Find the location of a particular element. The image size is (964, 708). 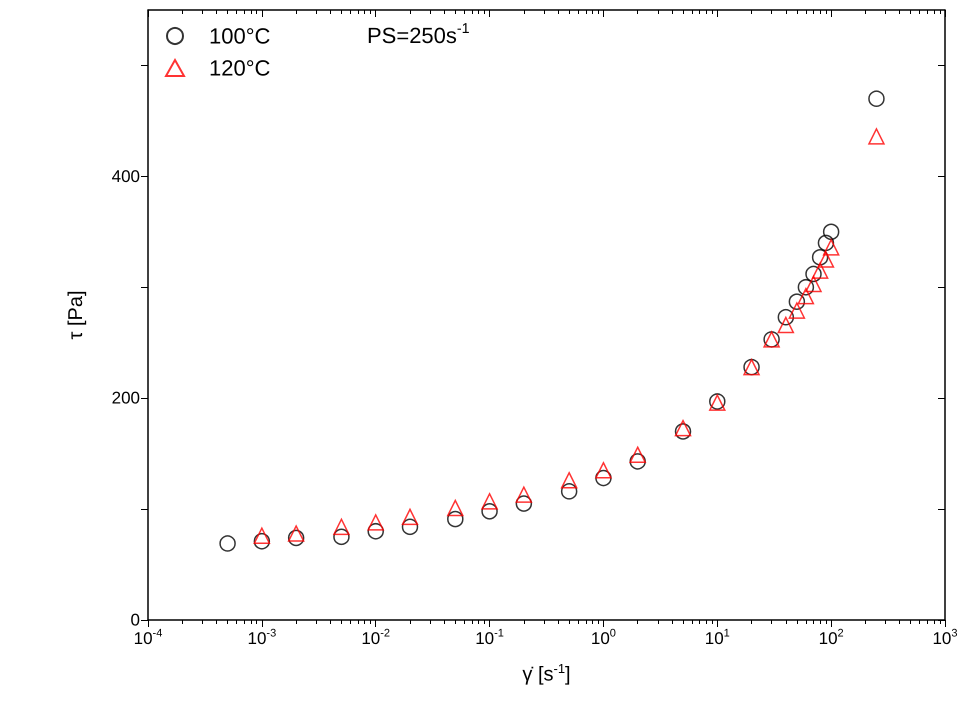

y-axis-title: τ [Pa] is located at coordinates (76, 315).